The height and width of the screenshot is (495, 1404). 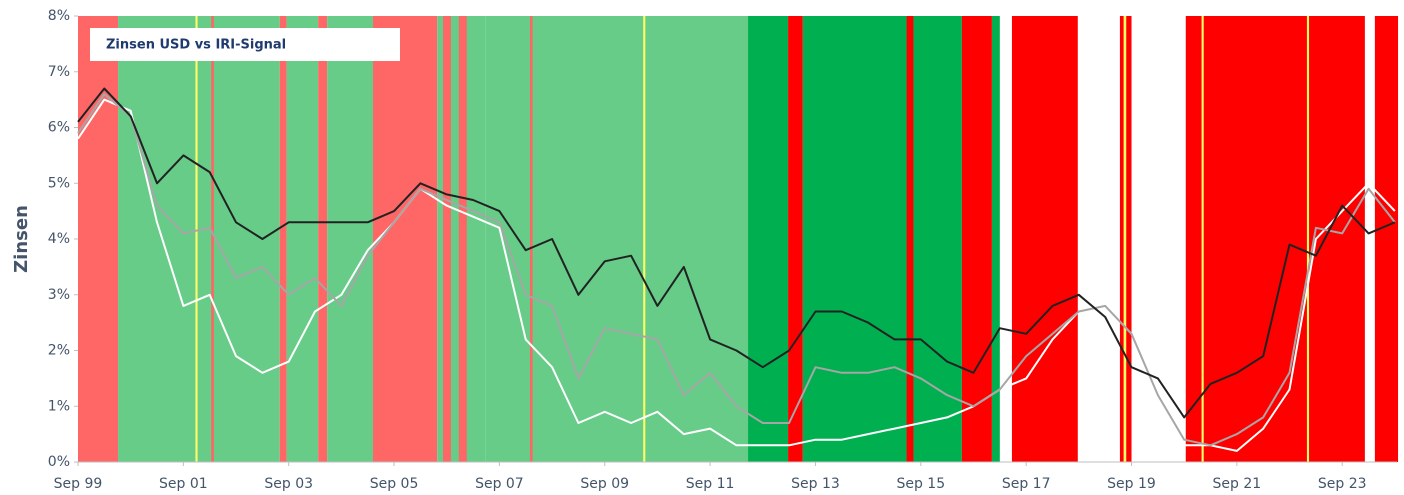 I want to click on x-tick-label: Sep 13, so click(x=815, y=484).